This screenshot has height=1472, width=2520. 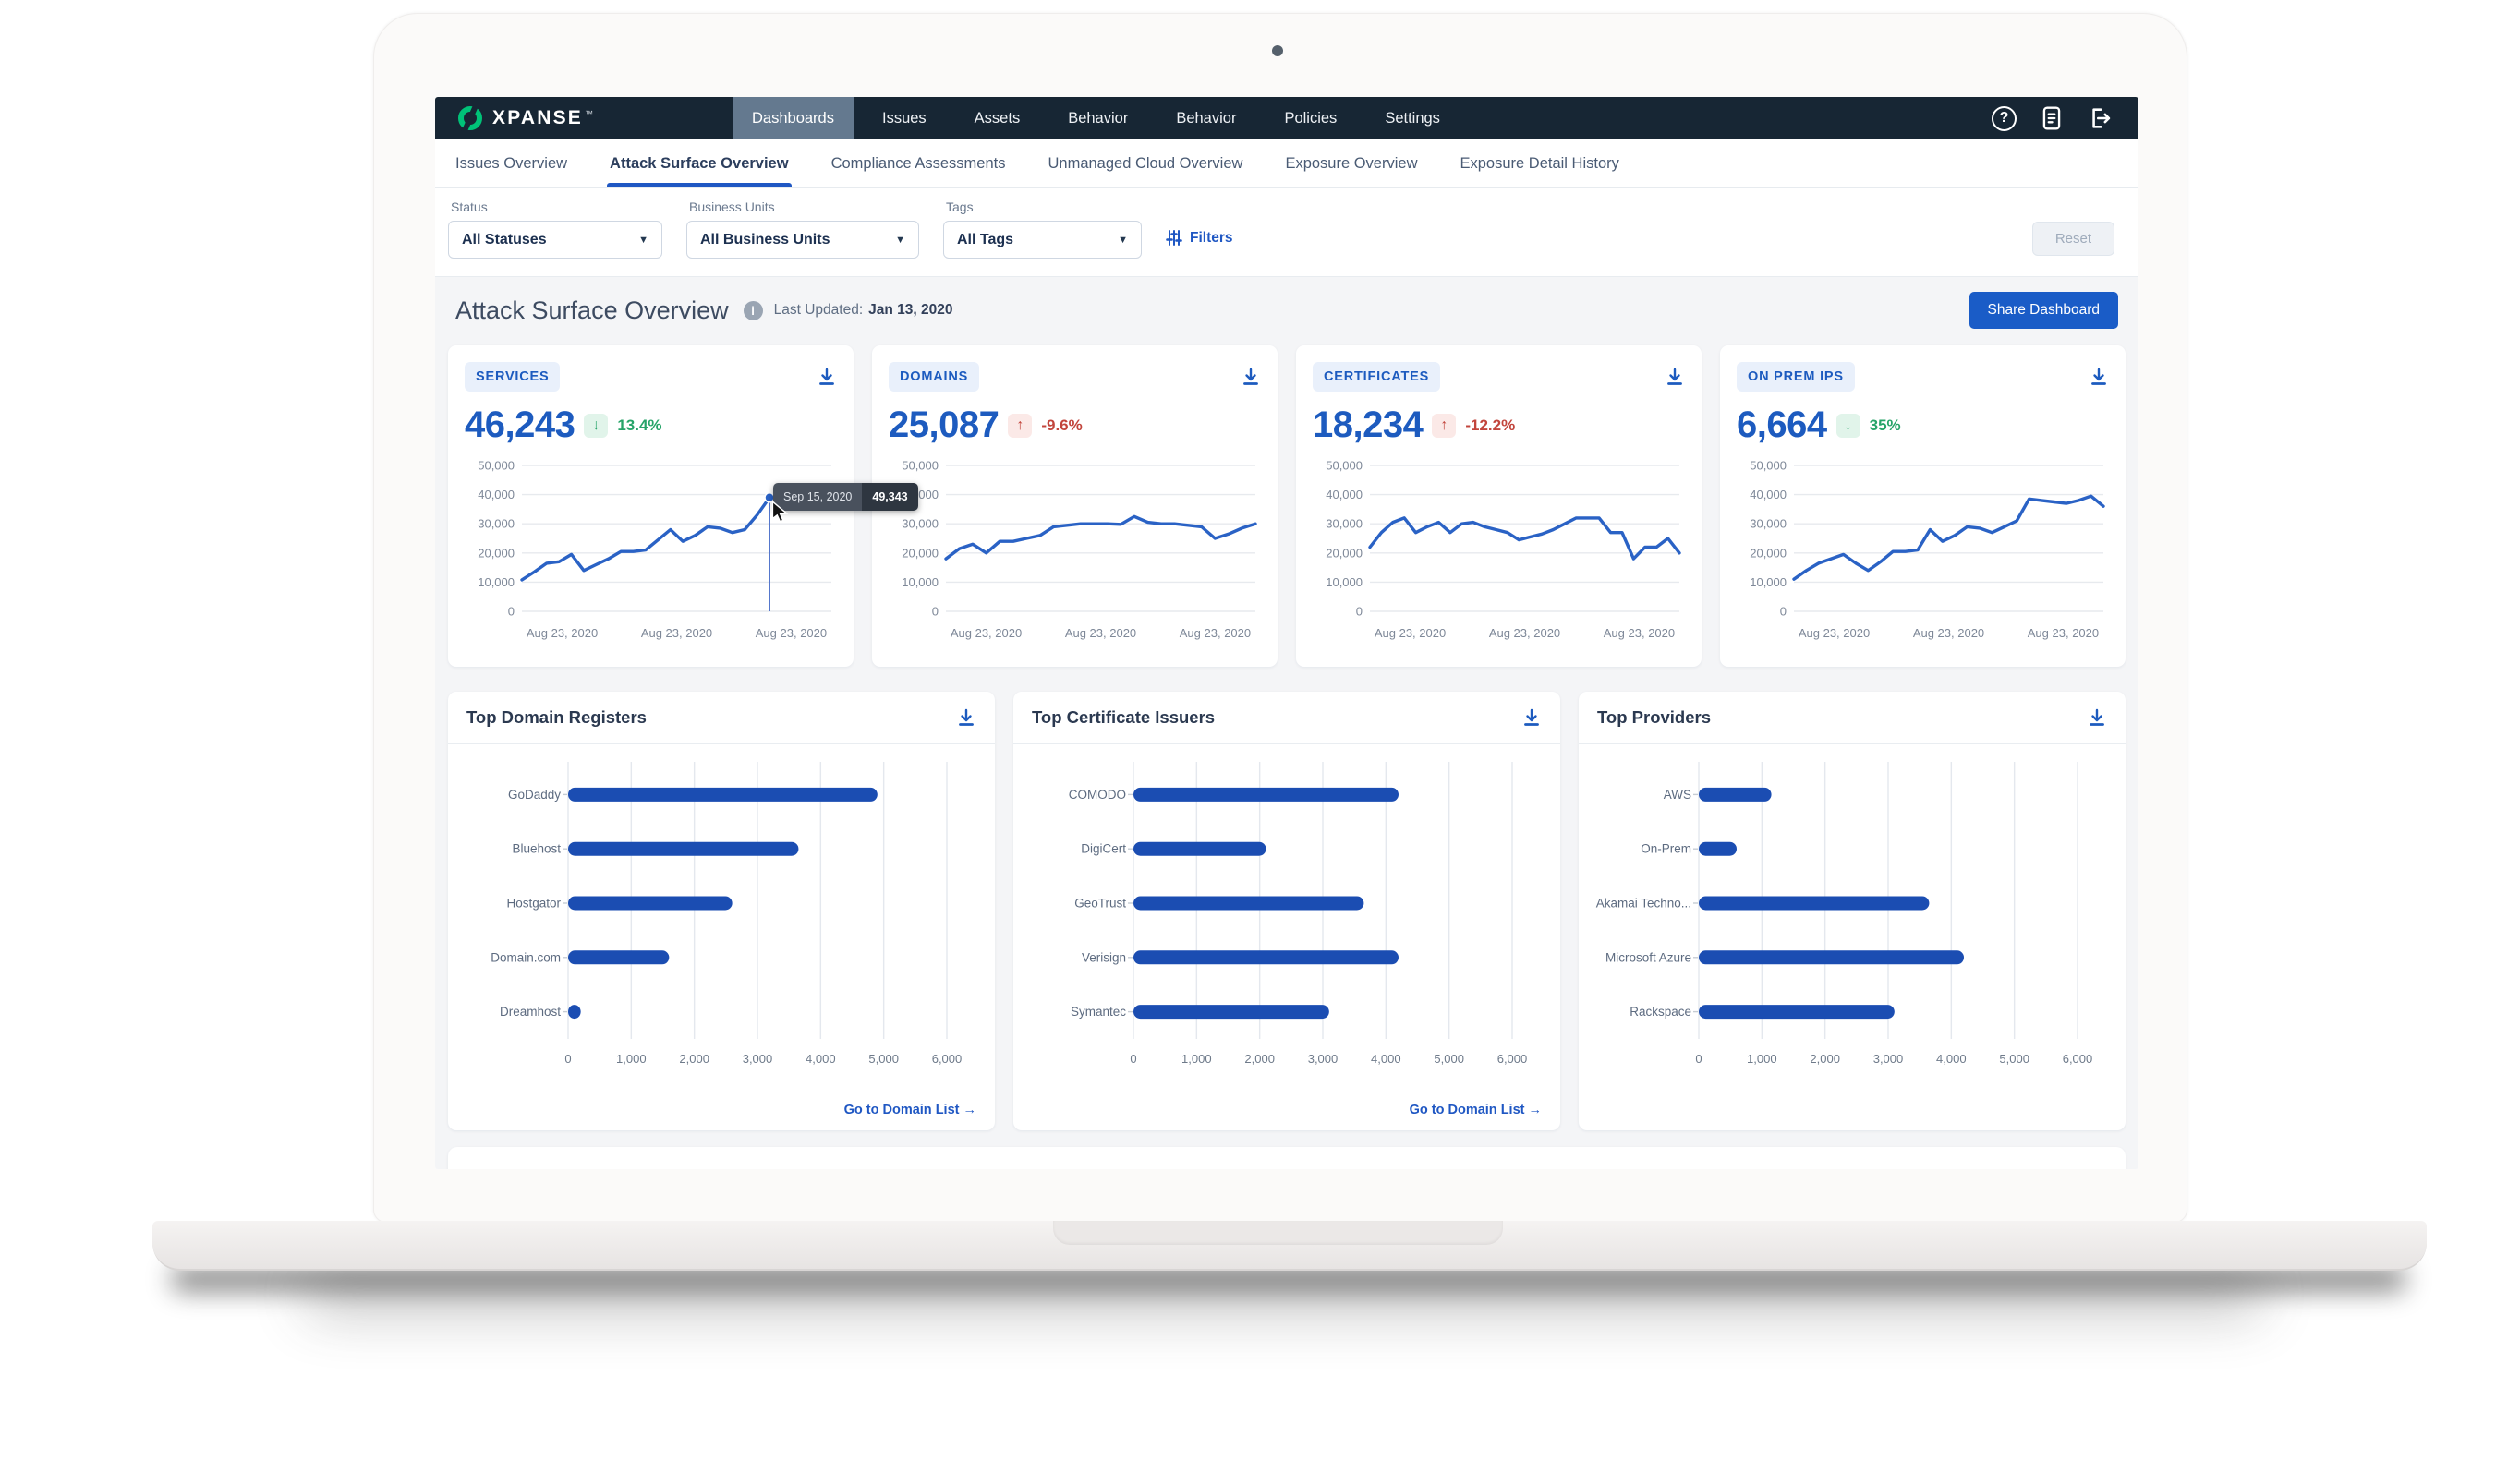 What do you see at coordinates (1042, 240) in the screenshot?
I see `tags-select: All Tags ▼` at bounding box center [1042, 240].